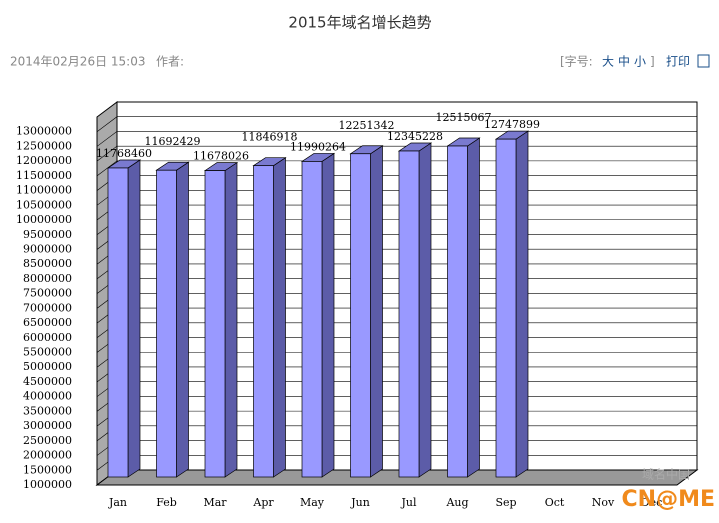 The height and width of the screenshot is (523, 719). Describe the element at coordinates (47, 381) in the screenshot. I see `y-tick-label: 4500000` at that location.